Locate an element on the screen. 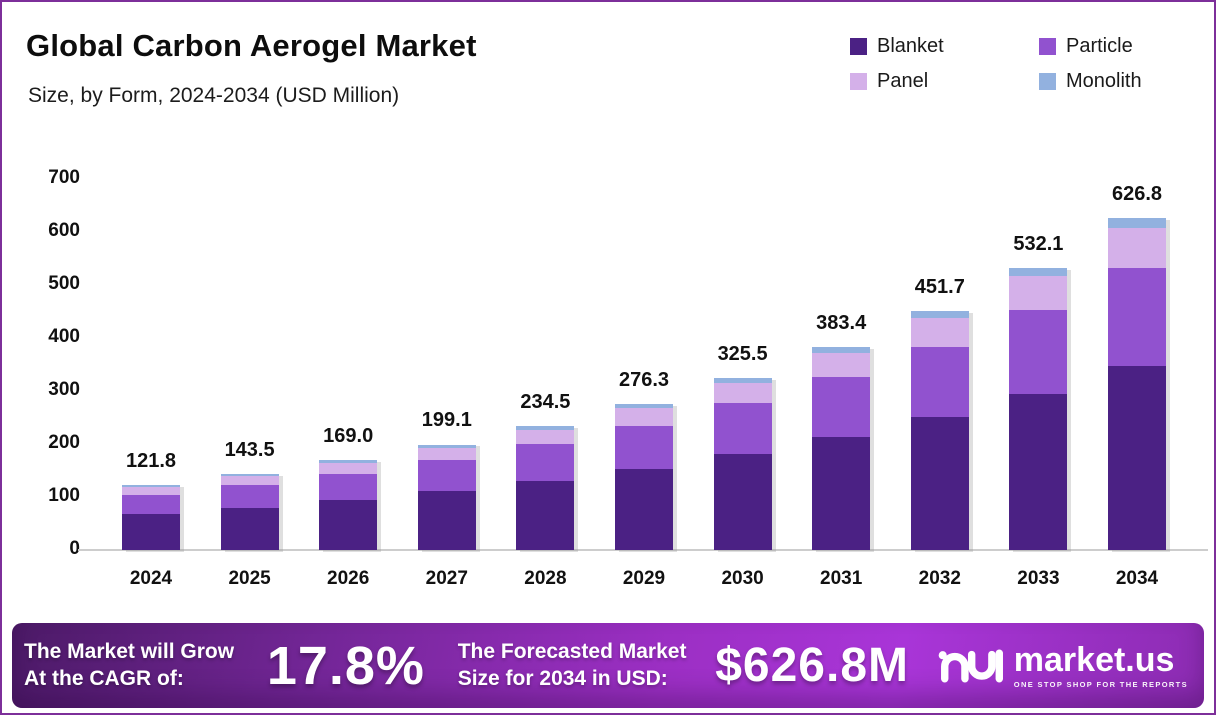 This screenshot has width=1216, height=715. x-axis-line is located at coordinates (643, 550).